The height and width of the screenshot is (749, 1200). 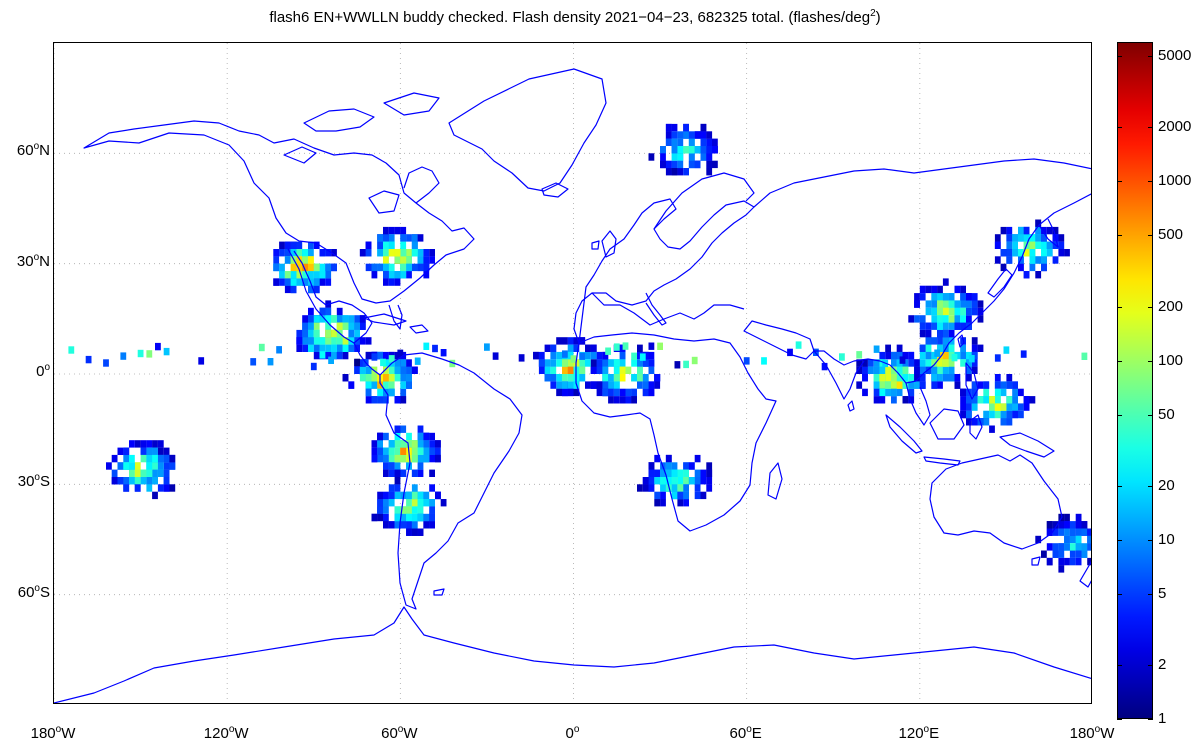 What do you see at coordinates (1036, 561) in the screenshot?
I see `coast-tasmania` at bounding box center [1036, 561].